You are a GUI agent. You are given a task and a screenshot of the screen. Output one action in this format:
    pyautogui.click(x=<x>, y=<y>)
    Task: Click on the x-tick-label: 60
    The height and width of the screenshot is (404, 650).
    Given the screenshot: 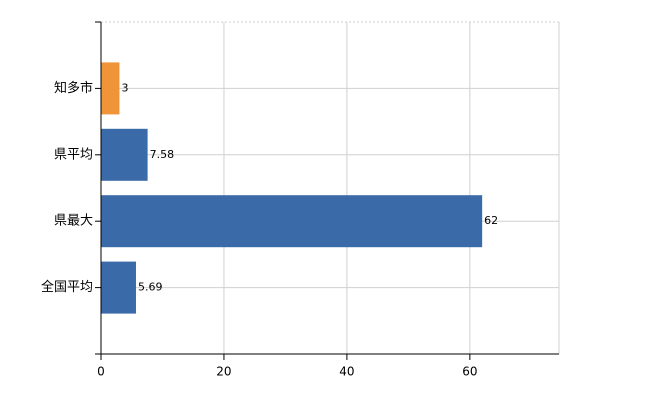 What is the action you would take?
    pyautogui.click(x=469, y=372)
    